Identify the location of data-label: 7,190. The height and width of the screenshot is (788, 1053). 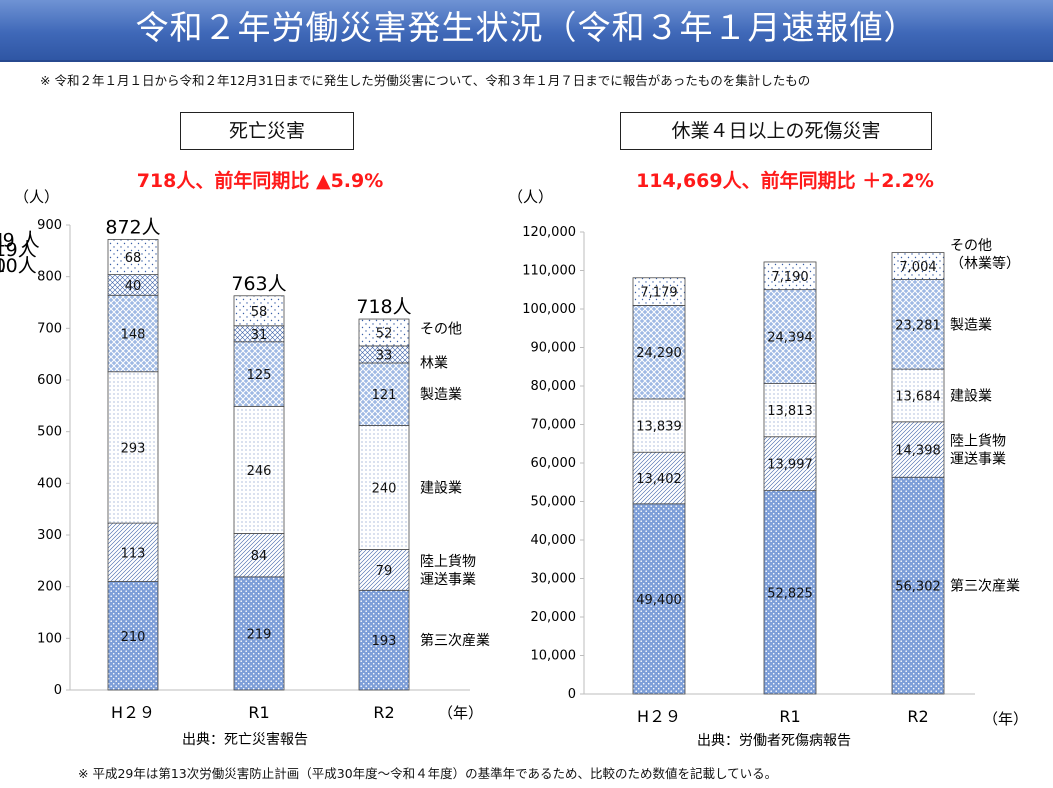
(789, 277).